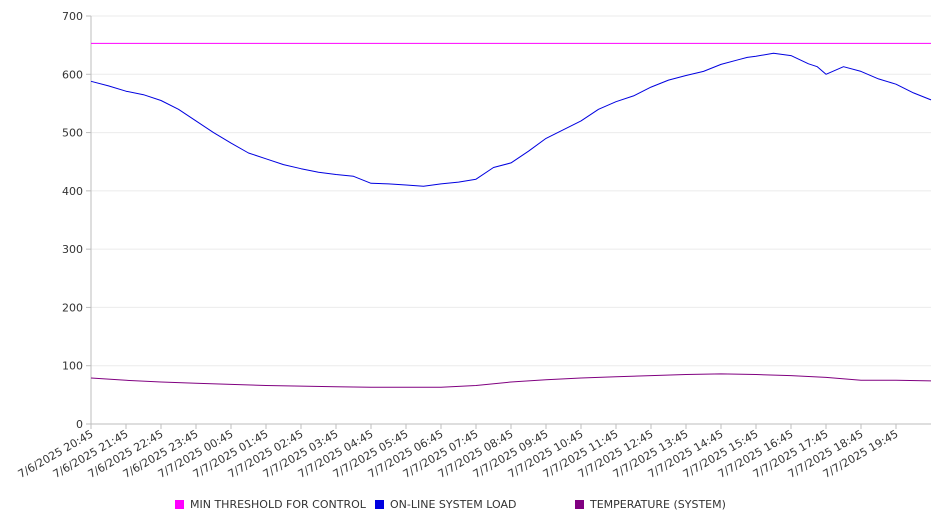 The image size is (946, 526). Describe the element at coordinates (72, 133) in the screenshot. I see `y-tick-label: 500` at that location.